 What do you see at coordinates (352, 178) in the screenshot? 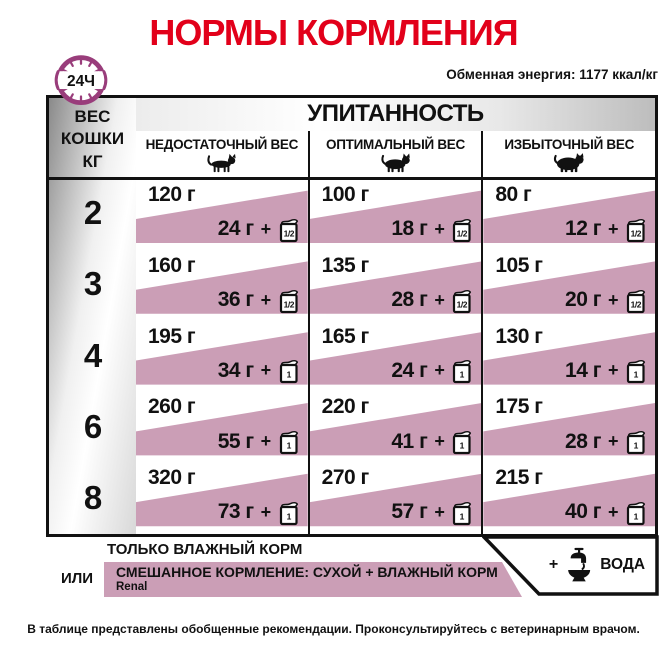
I see `header-divider` at bounding box center [352, 178].